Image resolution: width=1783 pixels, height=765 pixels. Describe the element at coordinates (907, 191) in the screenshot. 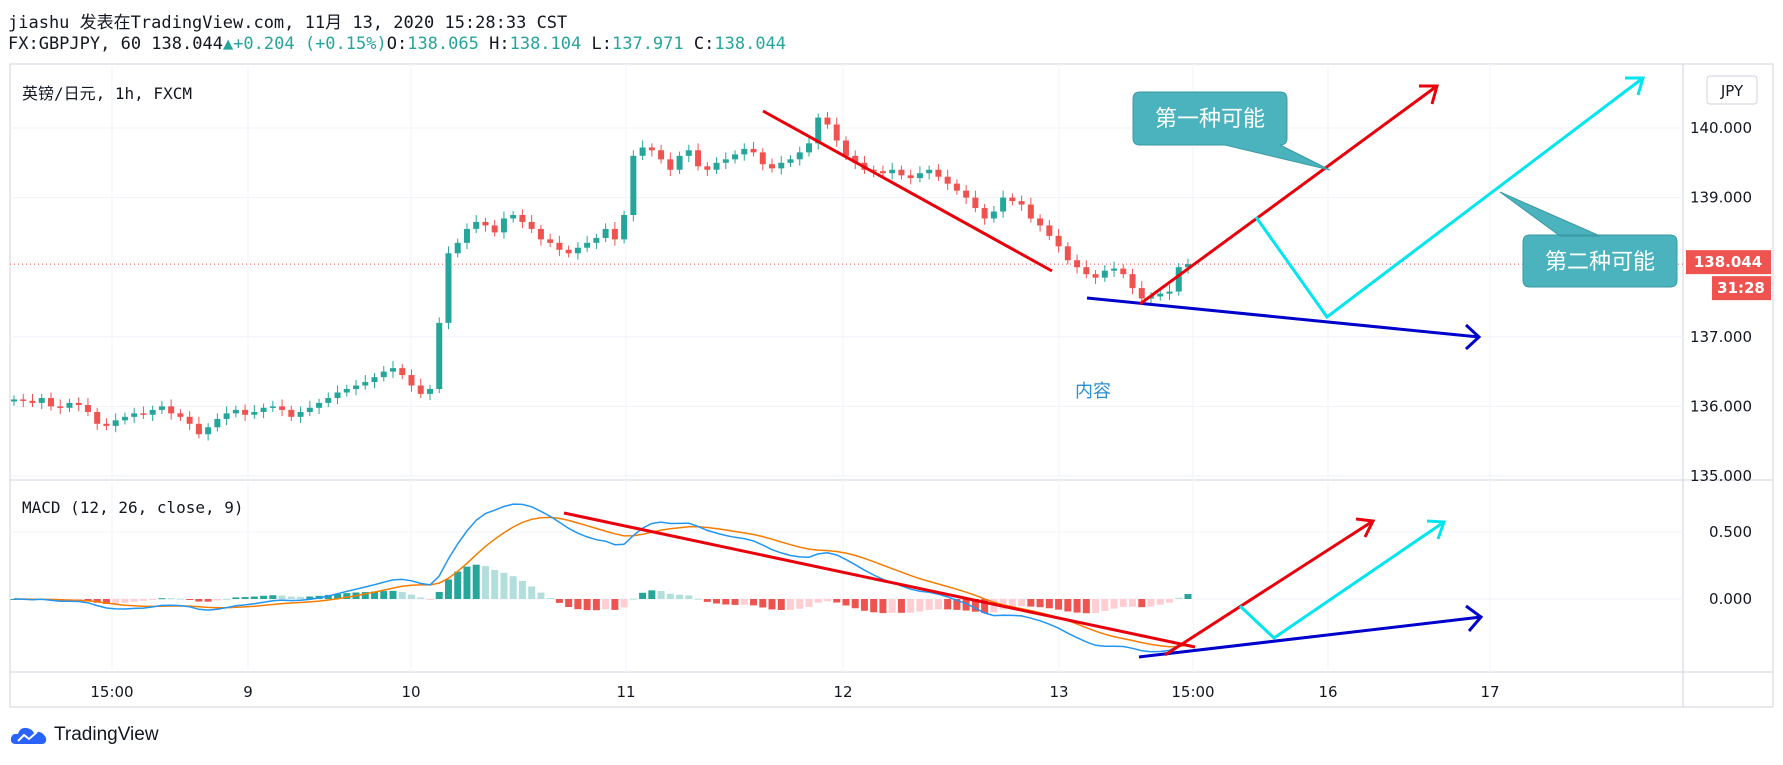

I see `downtrend-line` at that location.